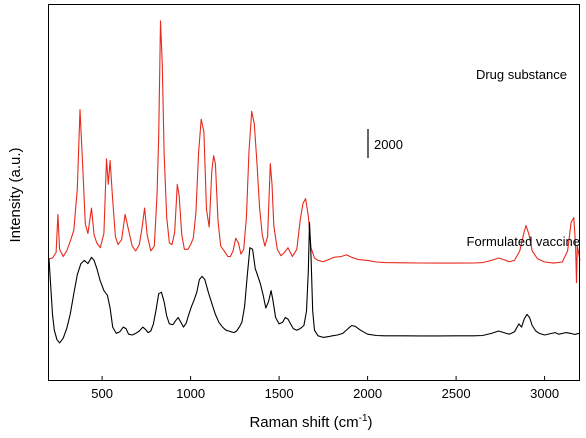 This screenshot has width=586, height=438. What do you see at coordinates (190, 393) in the screenshot?
I see `x-tick-label: 1000` at bounding box center [190, 393].